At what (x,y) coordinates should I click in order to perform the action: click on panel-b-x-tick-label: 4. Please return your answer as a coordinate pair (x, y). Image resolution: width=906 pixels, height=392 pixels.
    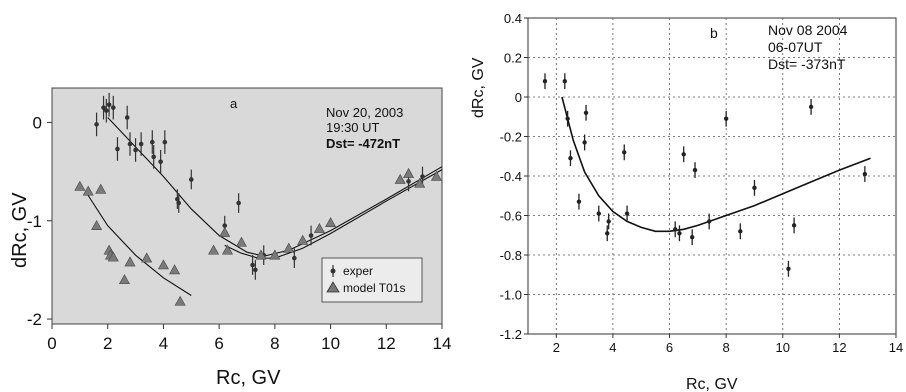
    Looking at the image, I should click on (612, 347).